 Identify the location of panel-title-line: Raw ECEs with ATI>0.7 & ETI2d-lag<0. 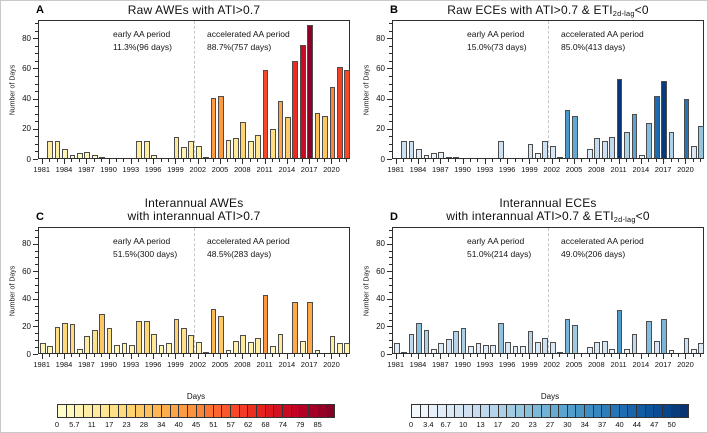
(548, 12).